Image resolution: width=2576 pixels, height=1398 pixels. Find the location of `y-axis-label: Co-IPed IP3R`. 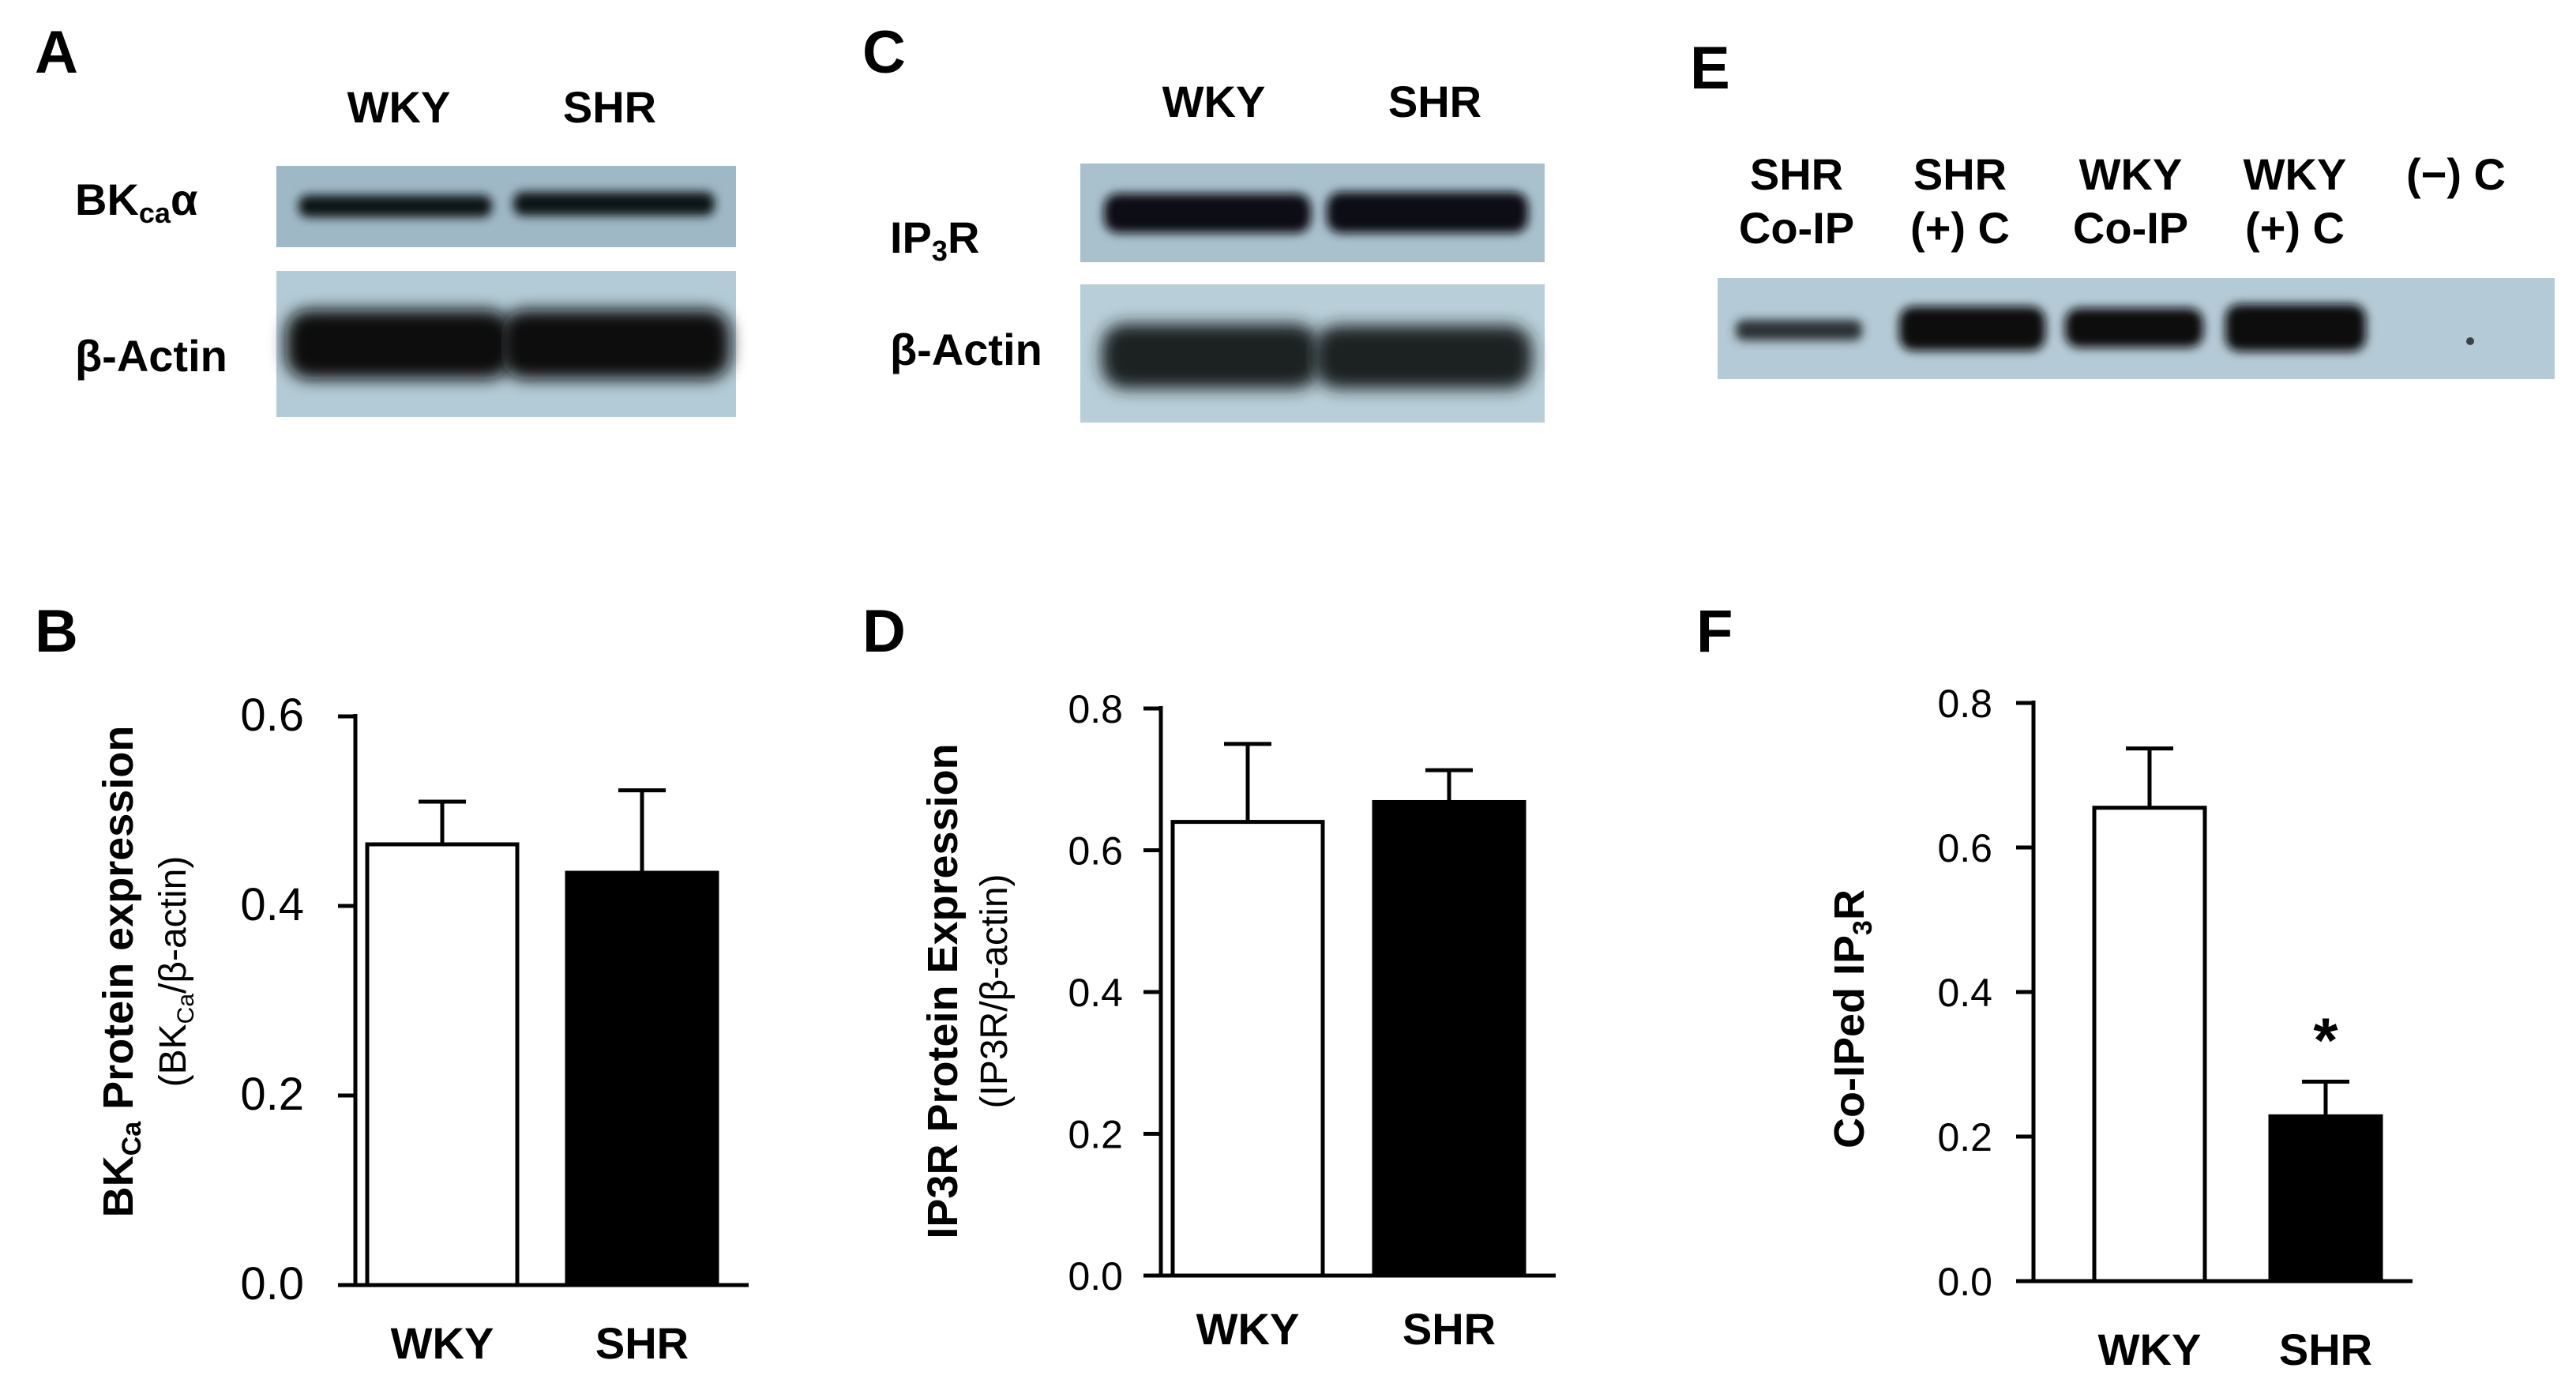

y-axis-label: Co-IPed IP3R is located at coordinates (1852, 1018).